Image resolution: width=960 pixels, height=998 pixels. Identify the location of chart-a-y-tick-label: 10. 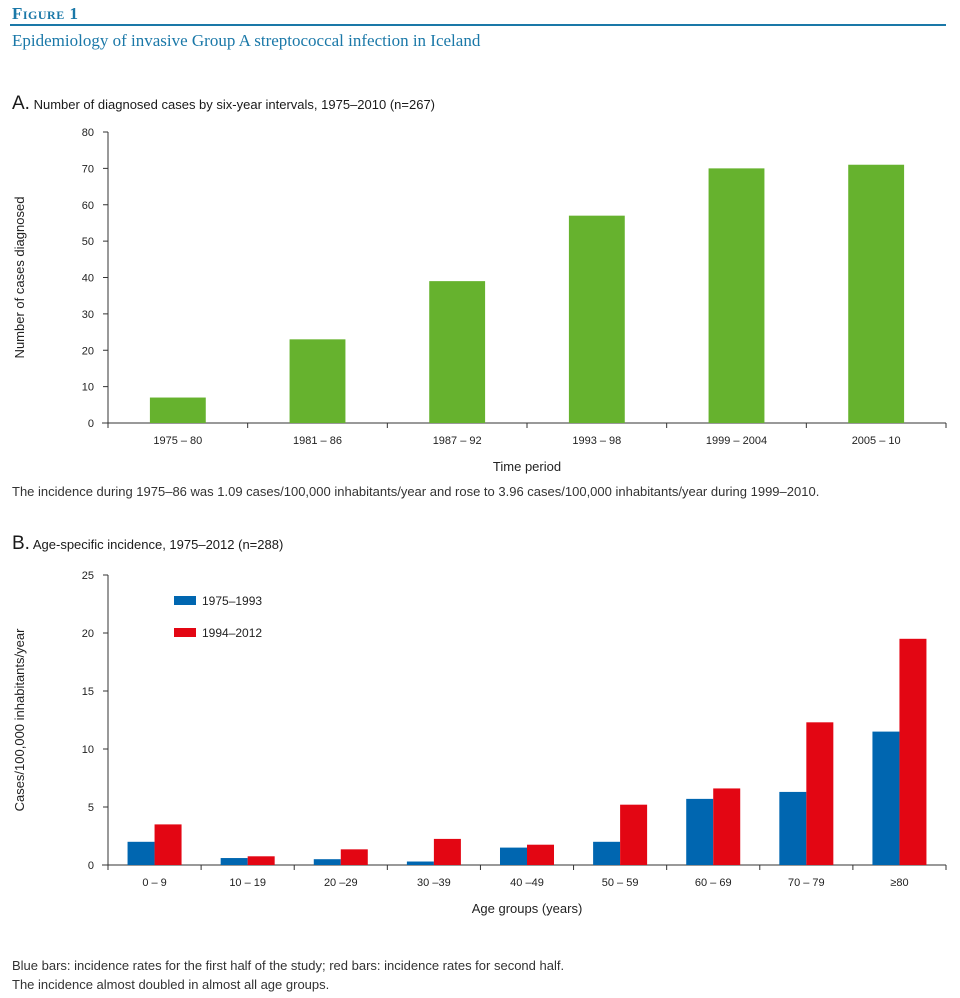
(88, 388).